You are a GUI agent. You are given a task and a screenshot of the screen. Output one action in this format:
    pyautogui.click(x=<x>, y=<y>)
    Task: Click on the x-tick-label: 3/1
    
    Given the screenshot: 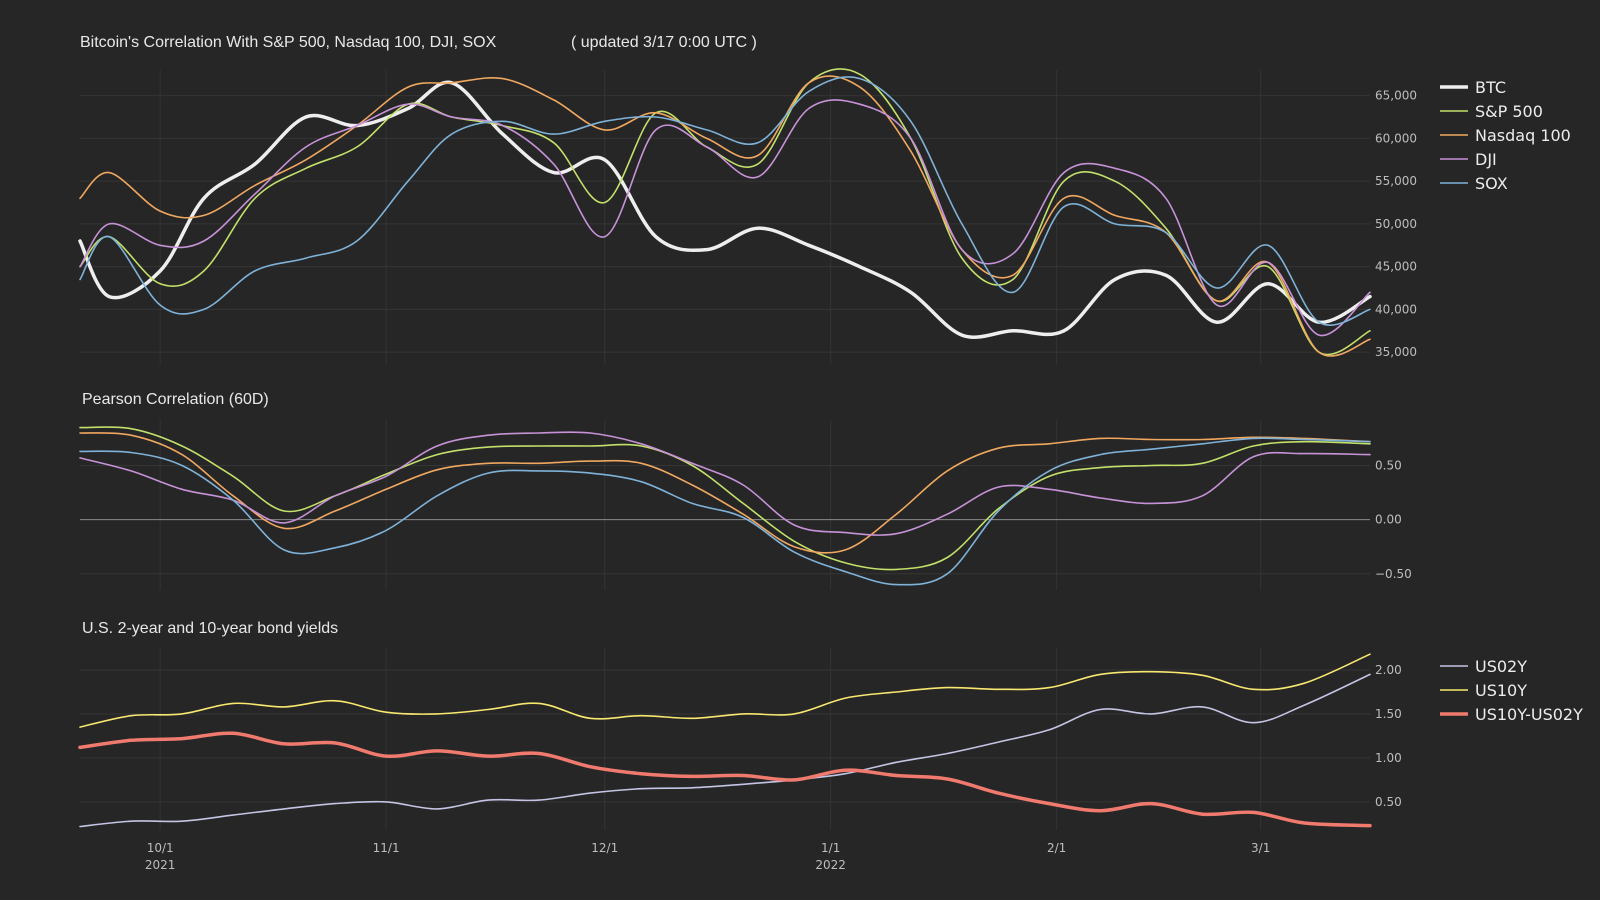 What is the action you would take?
    pyautogui.click(x=1260, y=848)
    